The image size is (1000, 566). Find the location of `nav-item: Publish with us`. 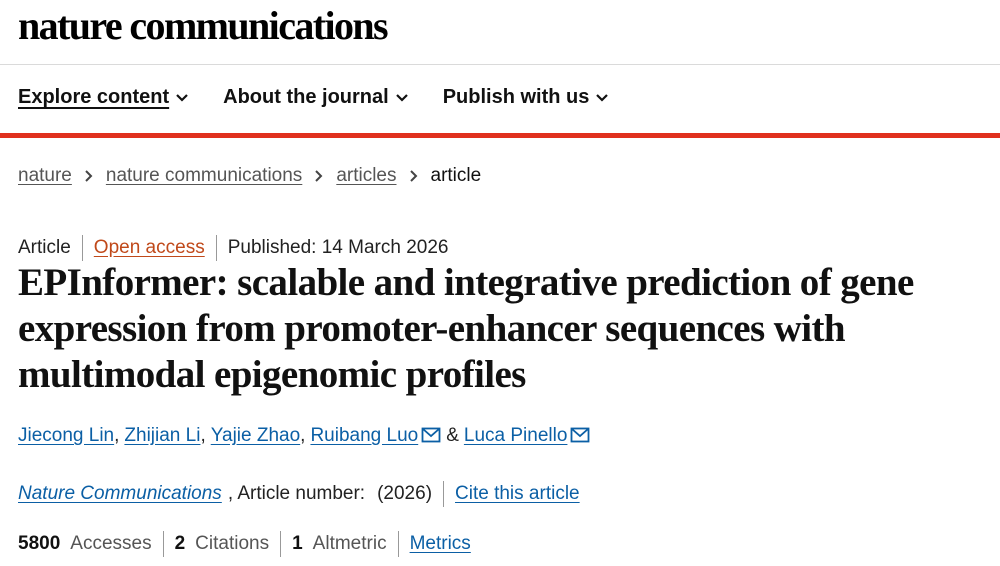

nav-item: Publish with us is located at coordinates (526, 97).